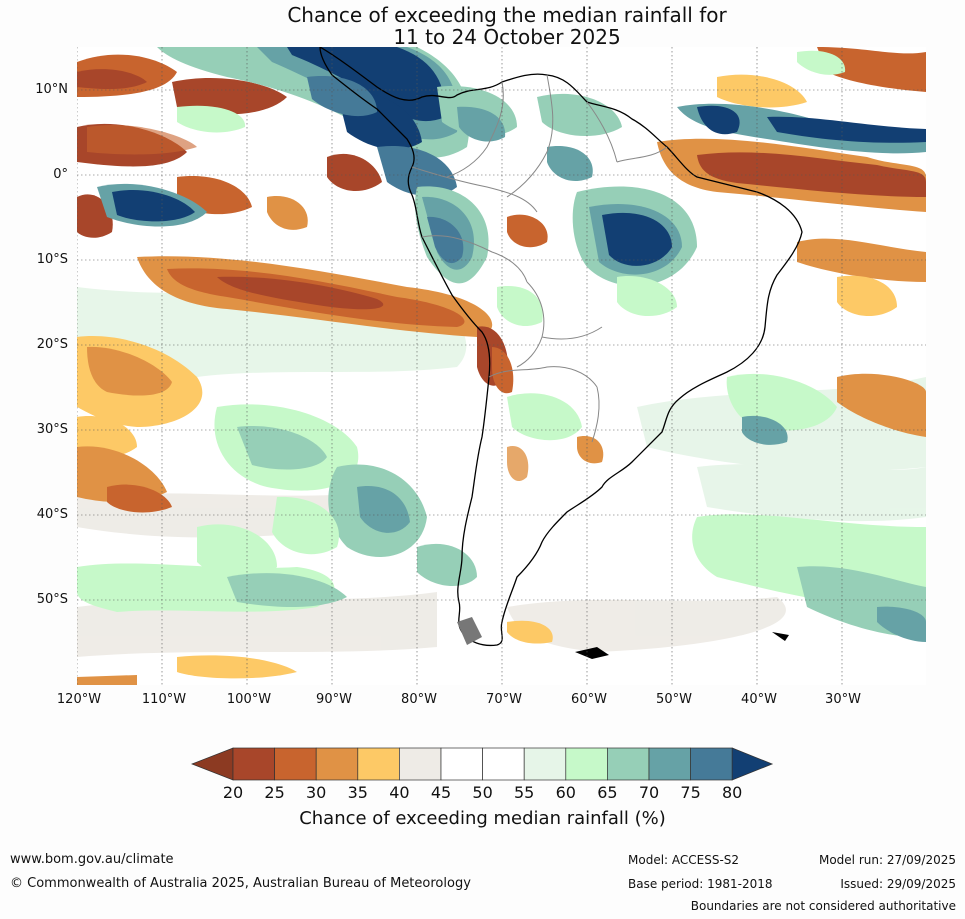 This screenshot has width=965, height=919. I want to click on colorbar-tick-70: 70, so click(649, 792).